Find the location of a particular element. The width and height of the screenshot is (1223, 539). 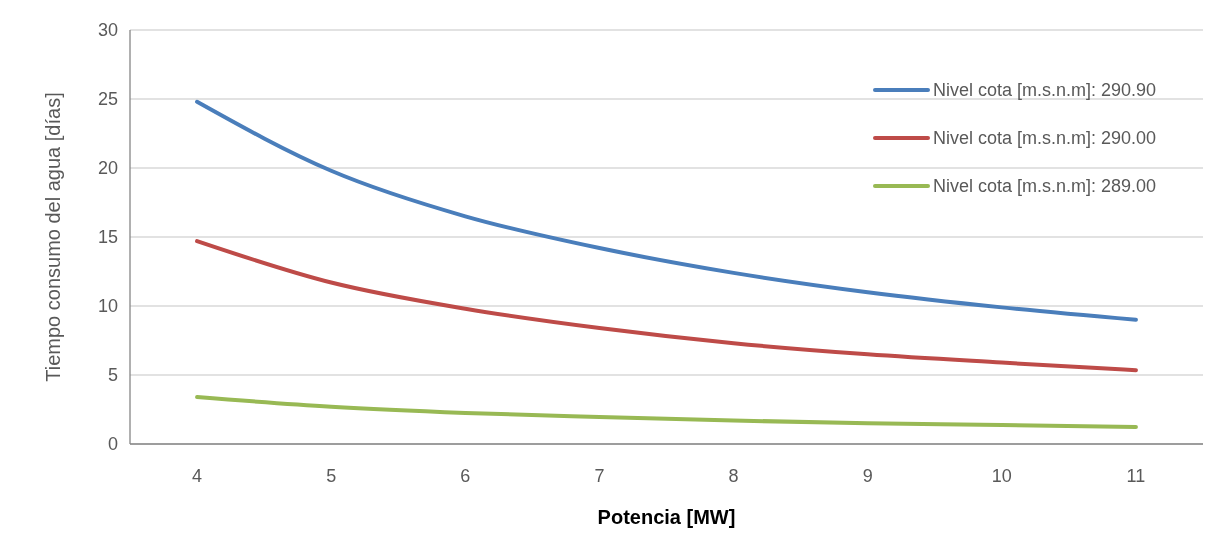

y-tick-label: 10 is located at coordinates (107, 306).